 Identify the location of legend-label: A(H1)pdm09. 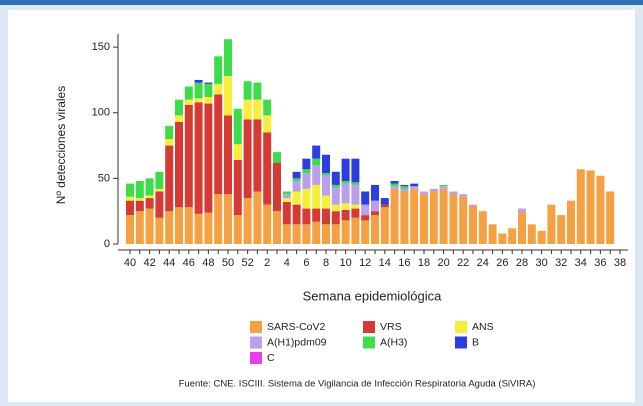
(297, 342).